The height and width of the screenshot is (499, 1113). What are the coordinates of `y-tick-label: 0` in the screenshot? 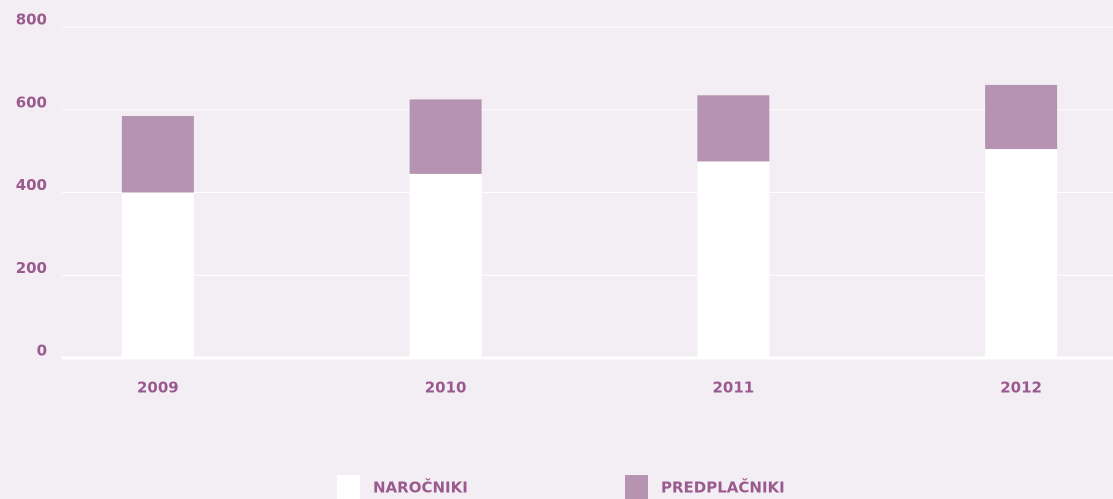 It's located at (42, 351).